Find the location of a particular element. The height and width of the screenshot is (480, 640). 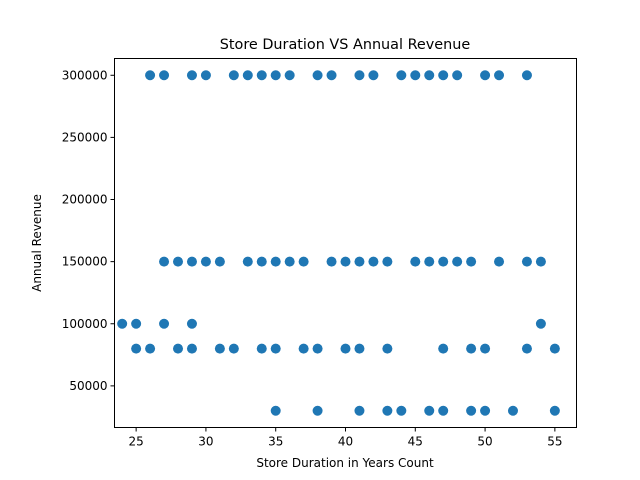

y-tick-label: 50000 is located at coordinates (88, 386).